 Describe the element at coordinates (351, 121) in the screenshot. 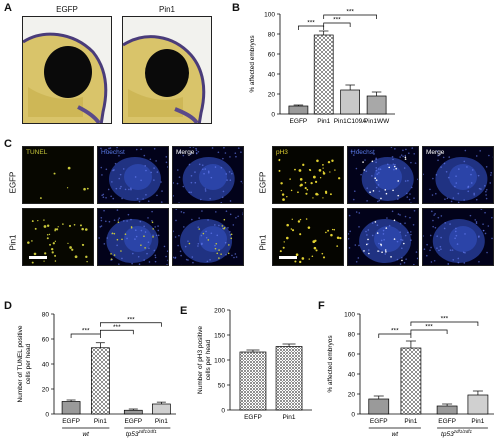

I see `x-tick-label: Pin1C109A` at that location.